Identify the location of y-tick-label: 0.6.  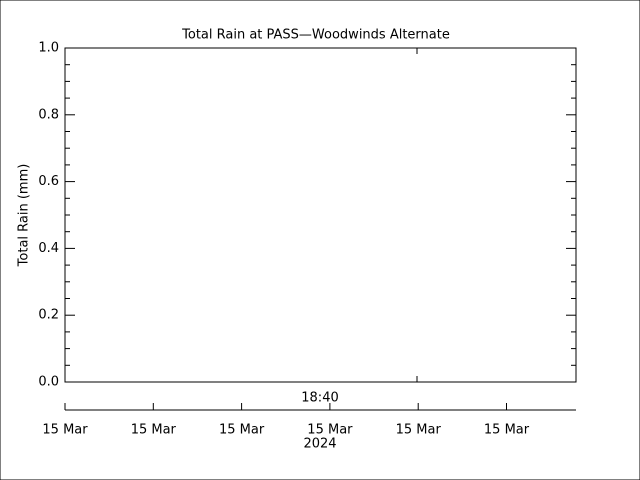
(48, 181).